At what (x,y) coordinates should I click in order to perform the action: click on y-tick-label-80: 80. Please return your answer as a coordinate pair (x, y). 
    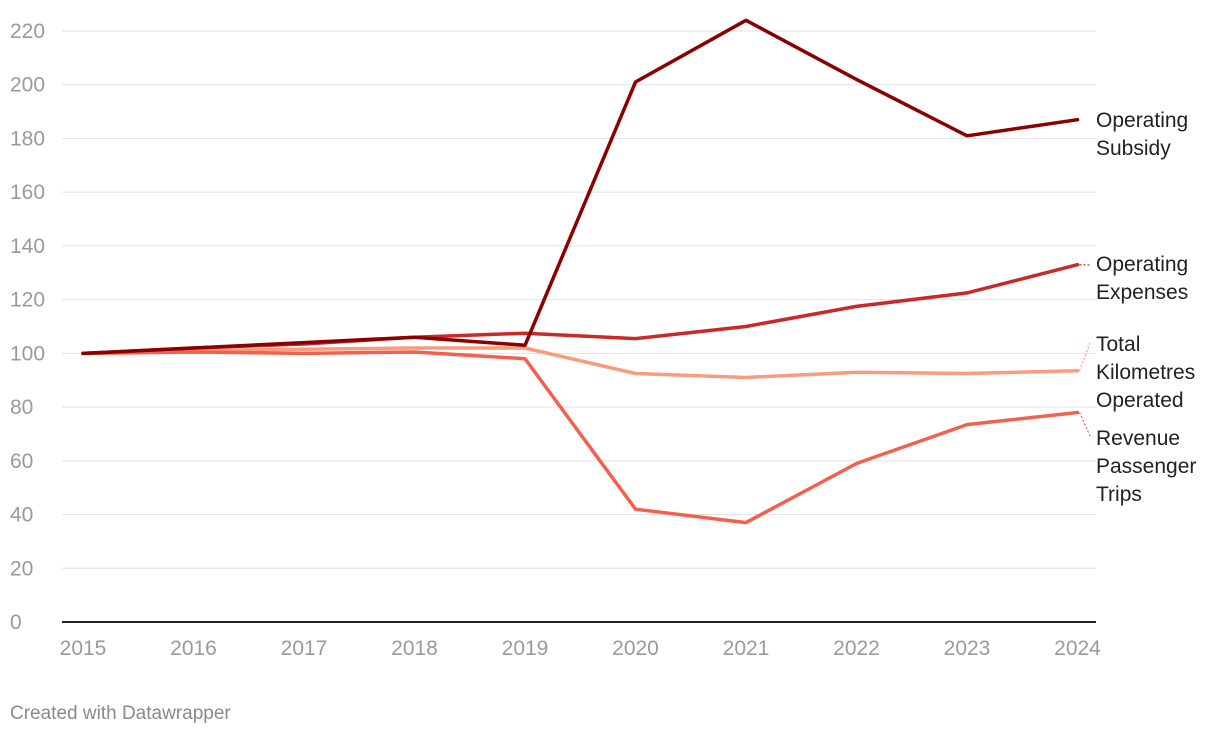
    Looking at the image, I should click on (21, 407).